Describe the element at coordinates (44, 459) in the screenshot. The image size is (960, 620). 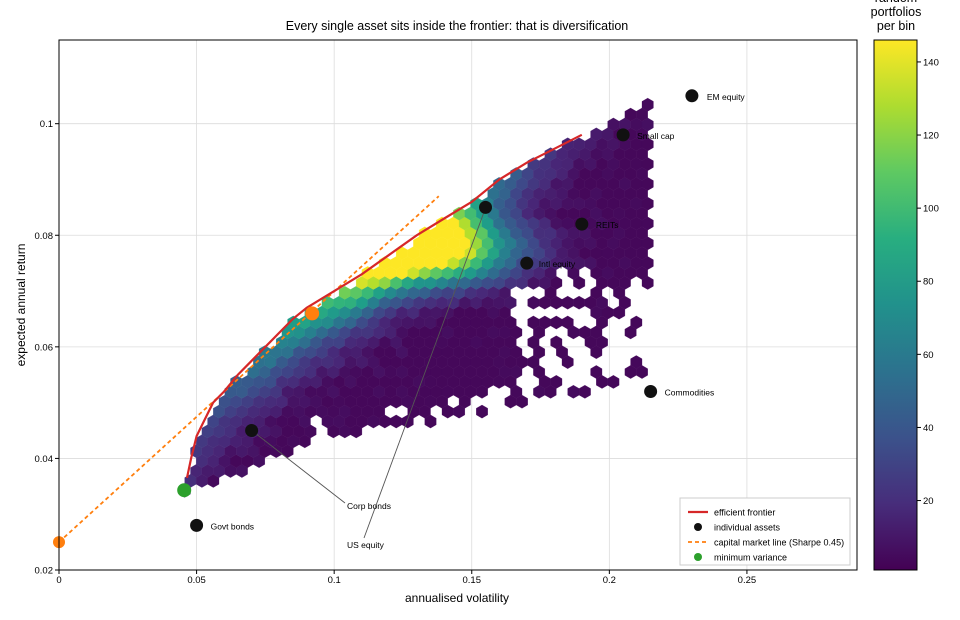
I see `y-tick-label: 0.04` at that location.